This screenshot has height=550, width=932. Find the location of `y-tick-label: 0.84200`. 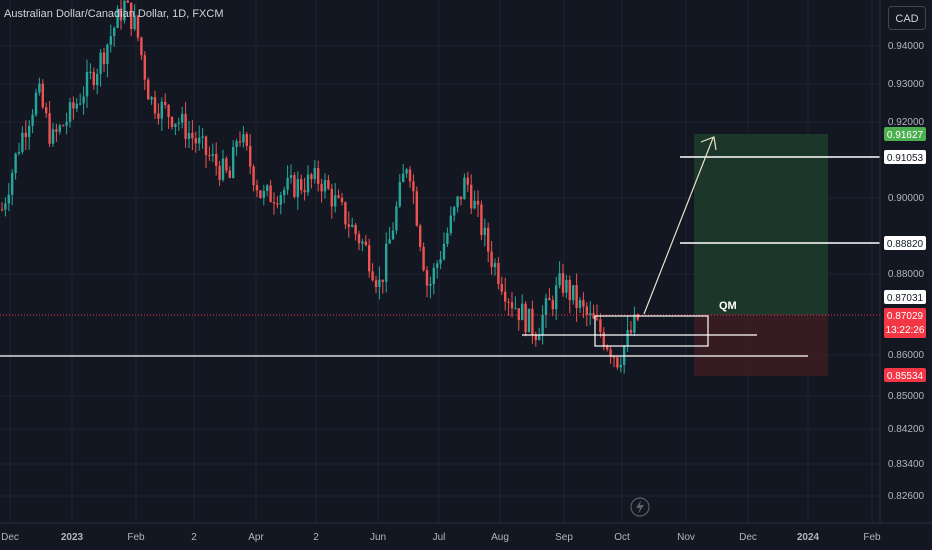

y-tick-label: 0.84200 is located at coordinates (906, 429).